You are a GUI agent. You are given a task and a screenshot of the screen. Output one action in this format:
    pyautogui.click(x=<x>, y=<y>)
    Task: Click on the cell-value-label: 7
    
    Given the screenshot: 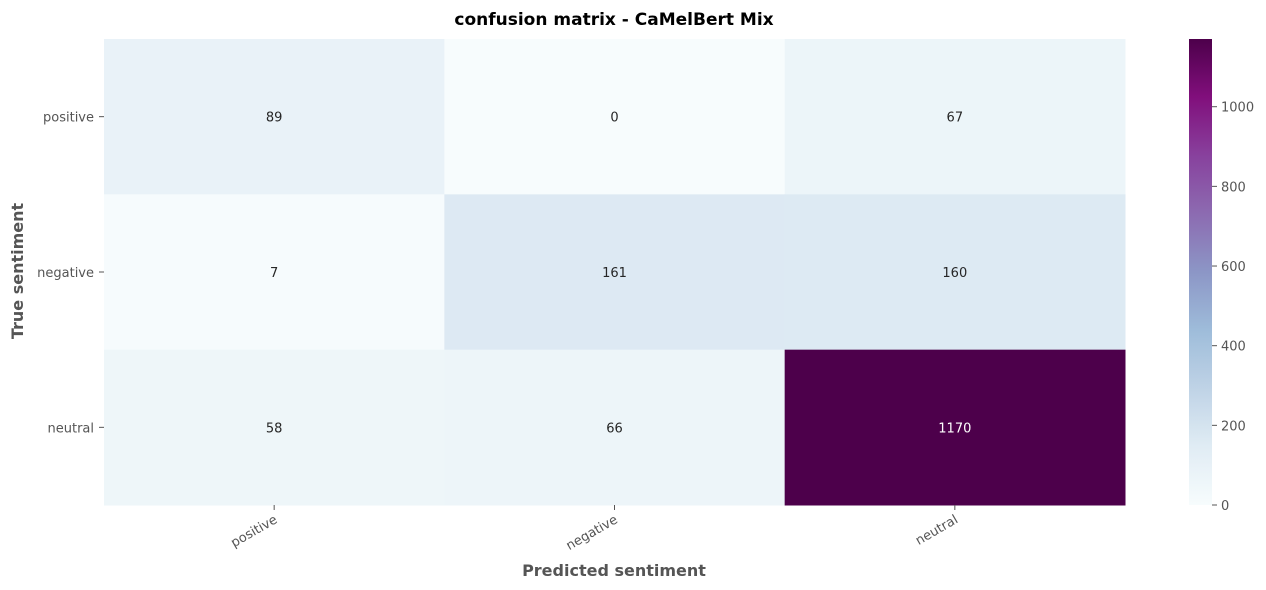 What is the action you would take?
    pyautogui.click(x=274, y=273)
    